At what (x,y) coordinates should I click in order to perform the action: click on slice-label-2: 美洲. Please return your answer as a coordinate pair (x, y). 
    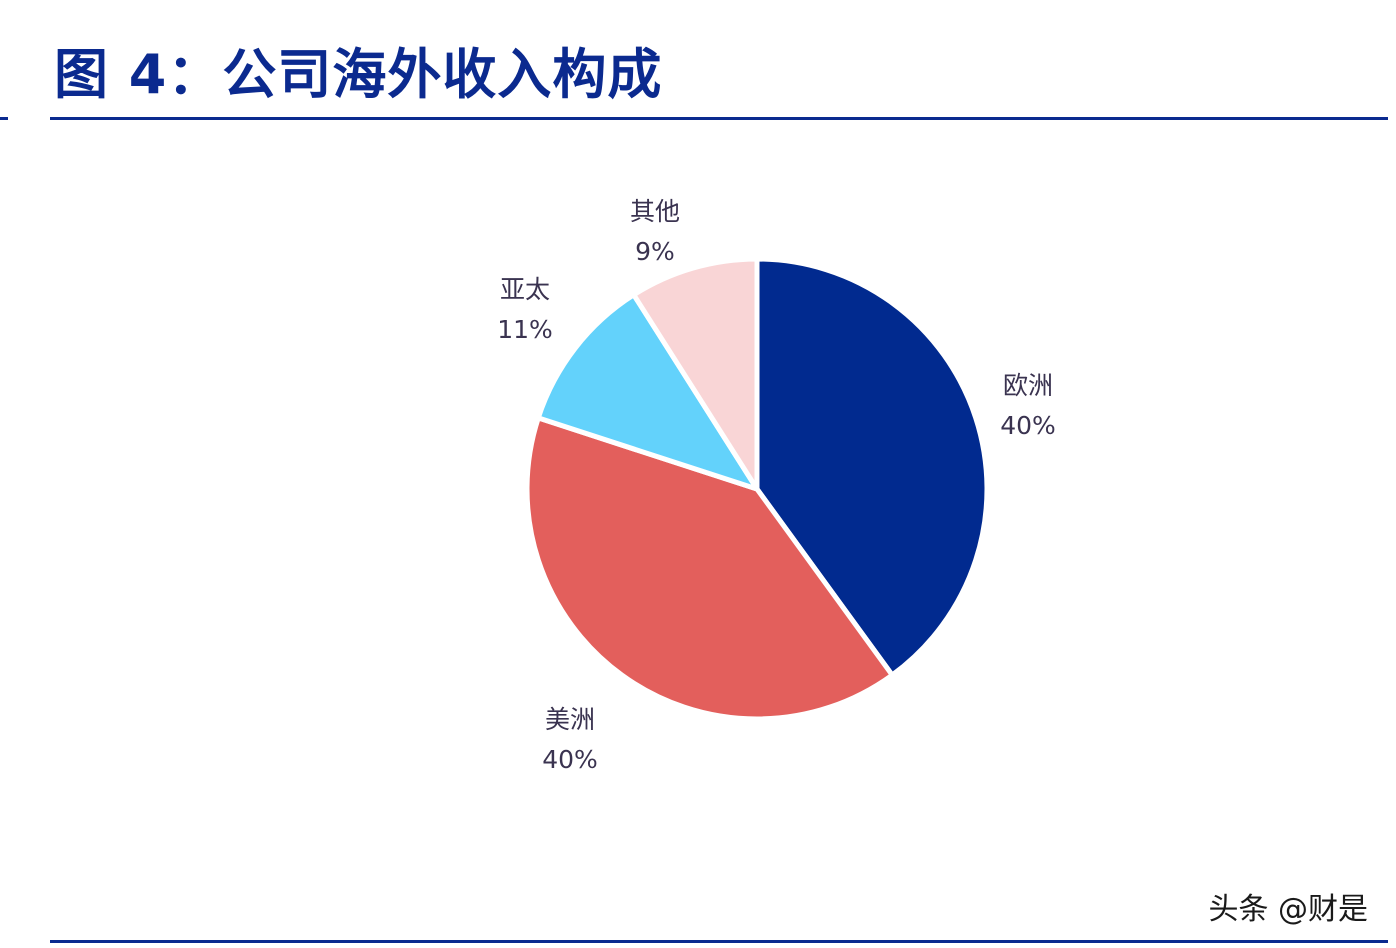
    Looking at the image, I should click on (570, 719).